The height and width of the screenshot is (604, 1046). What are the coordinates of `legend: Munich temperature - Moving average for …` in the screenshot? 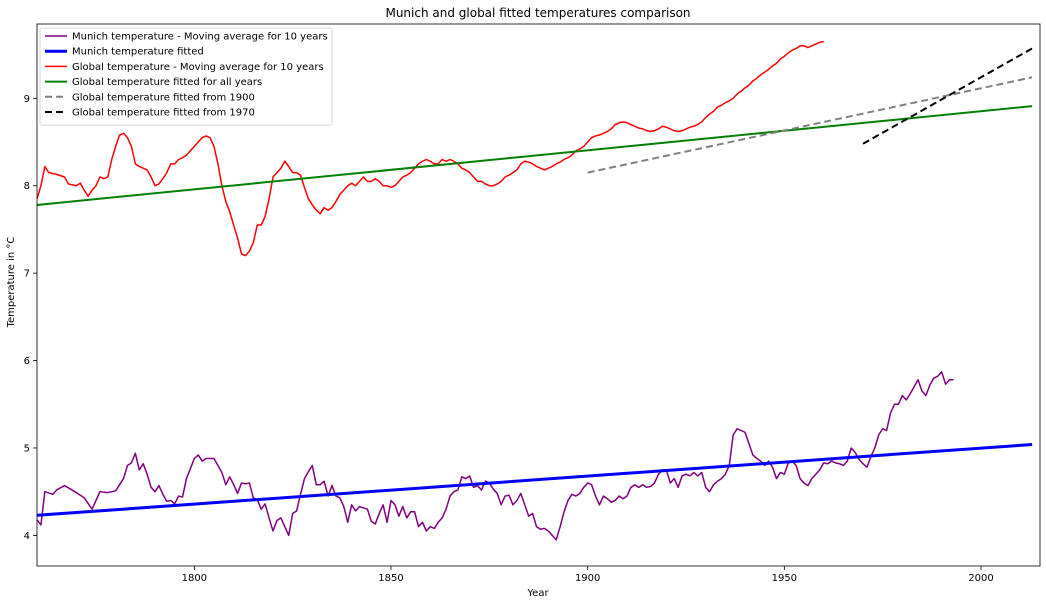 It's located at (186, 76).